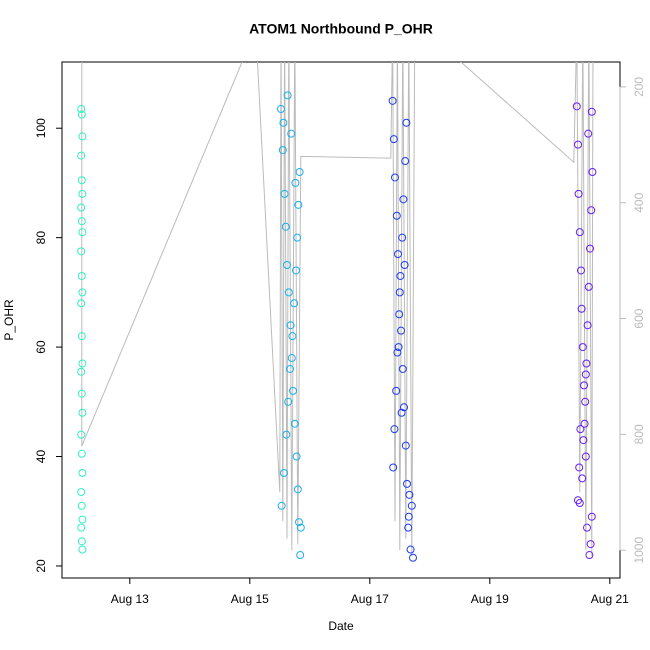 The image size is (650, 650). Describe the element at coordinates (41, 238) in the screenshot. I see `y-tick-label: 80` at that location.